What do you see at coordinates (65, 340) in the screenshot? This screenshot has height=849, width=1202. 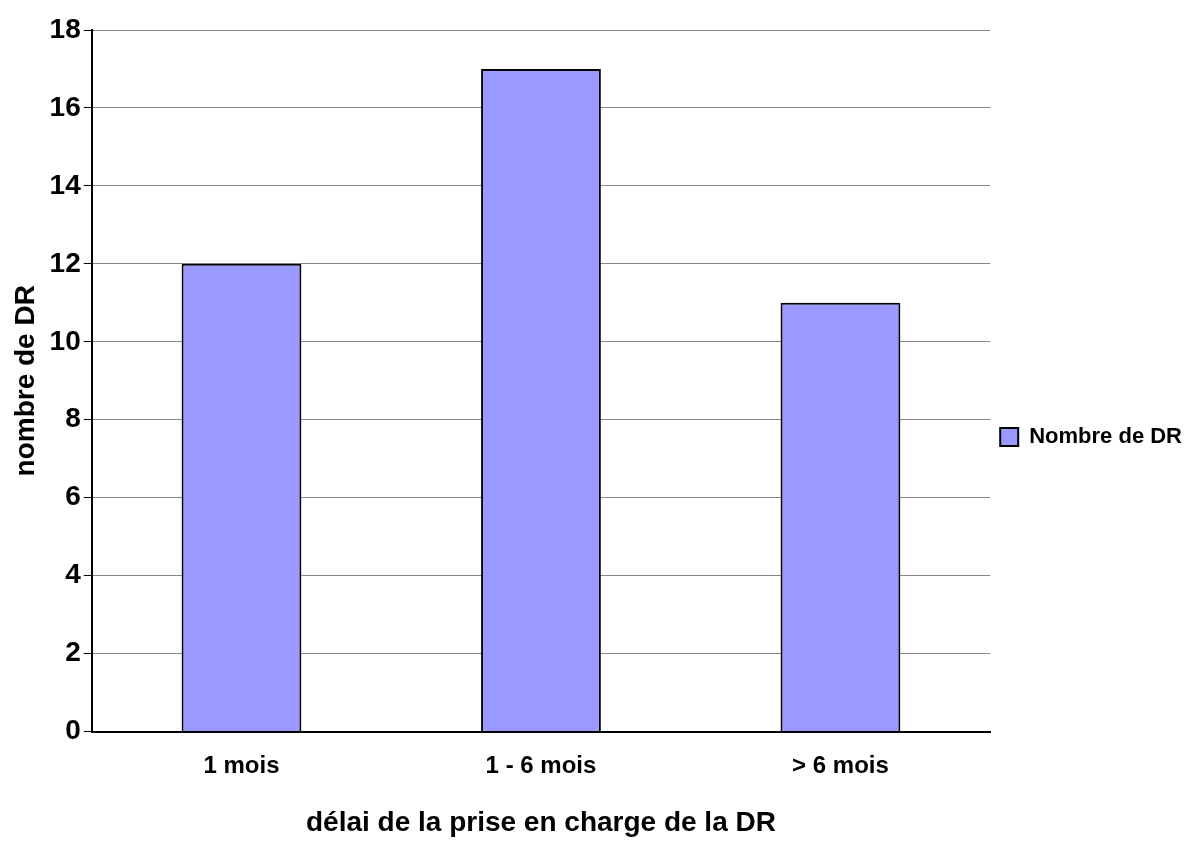 I see `y-tick-label: 10` at bounding box center [65, 340].